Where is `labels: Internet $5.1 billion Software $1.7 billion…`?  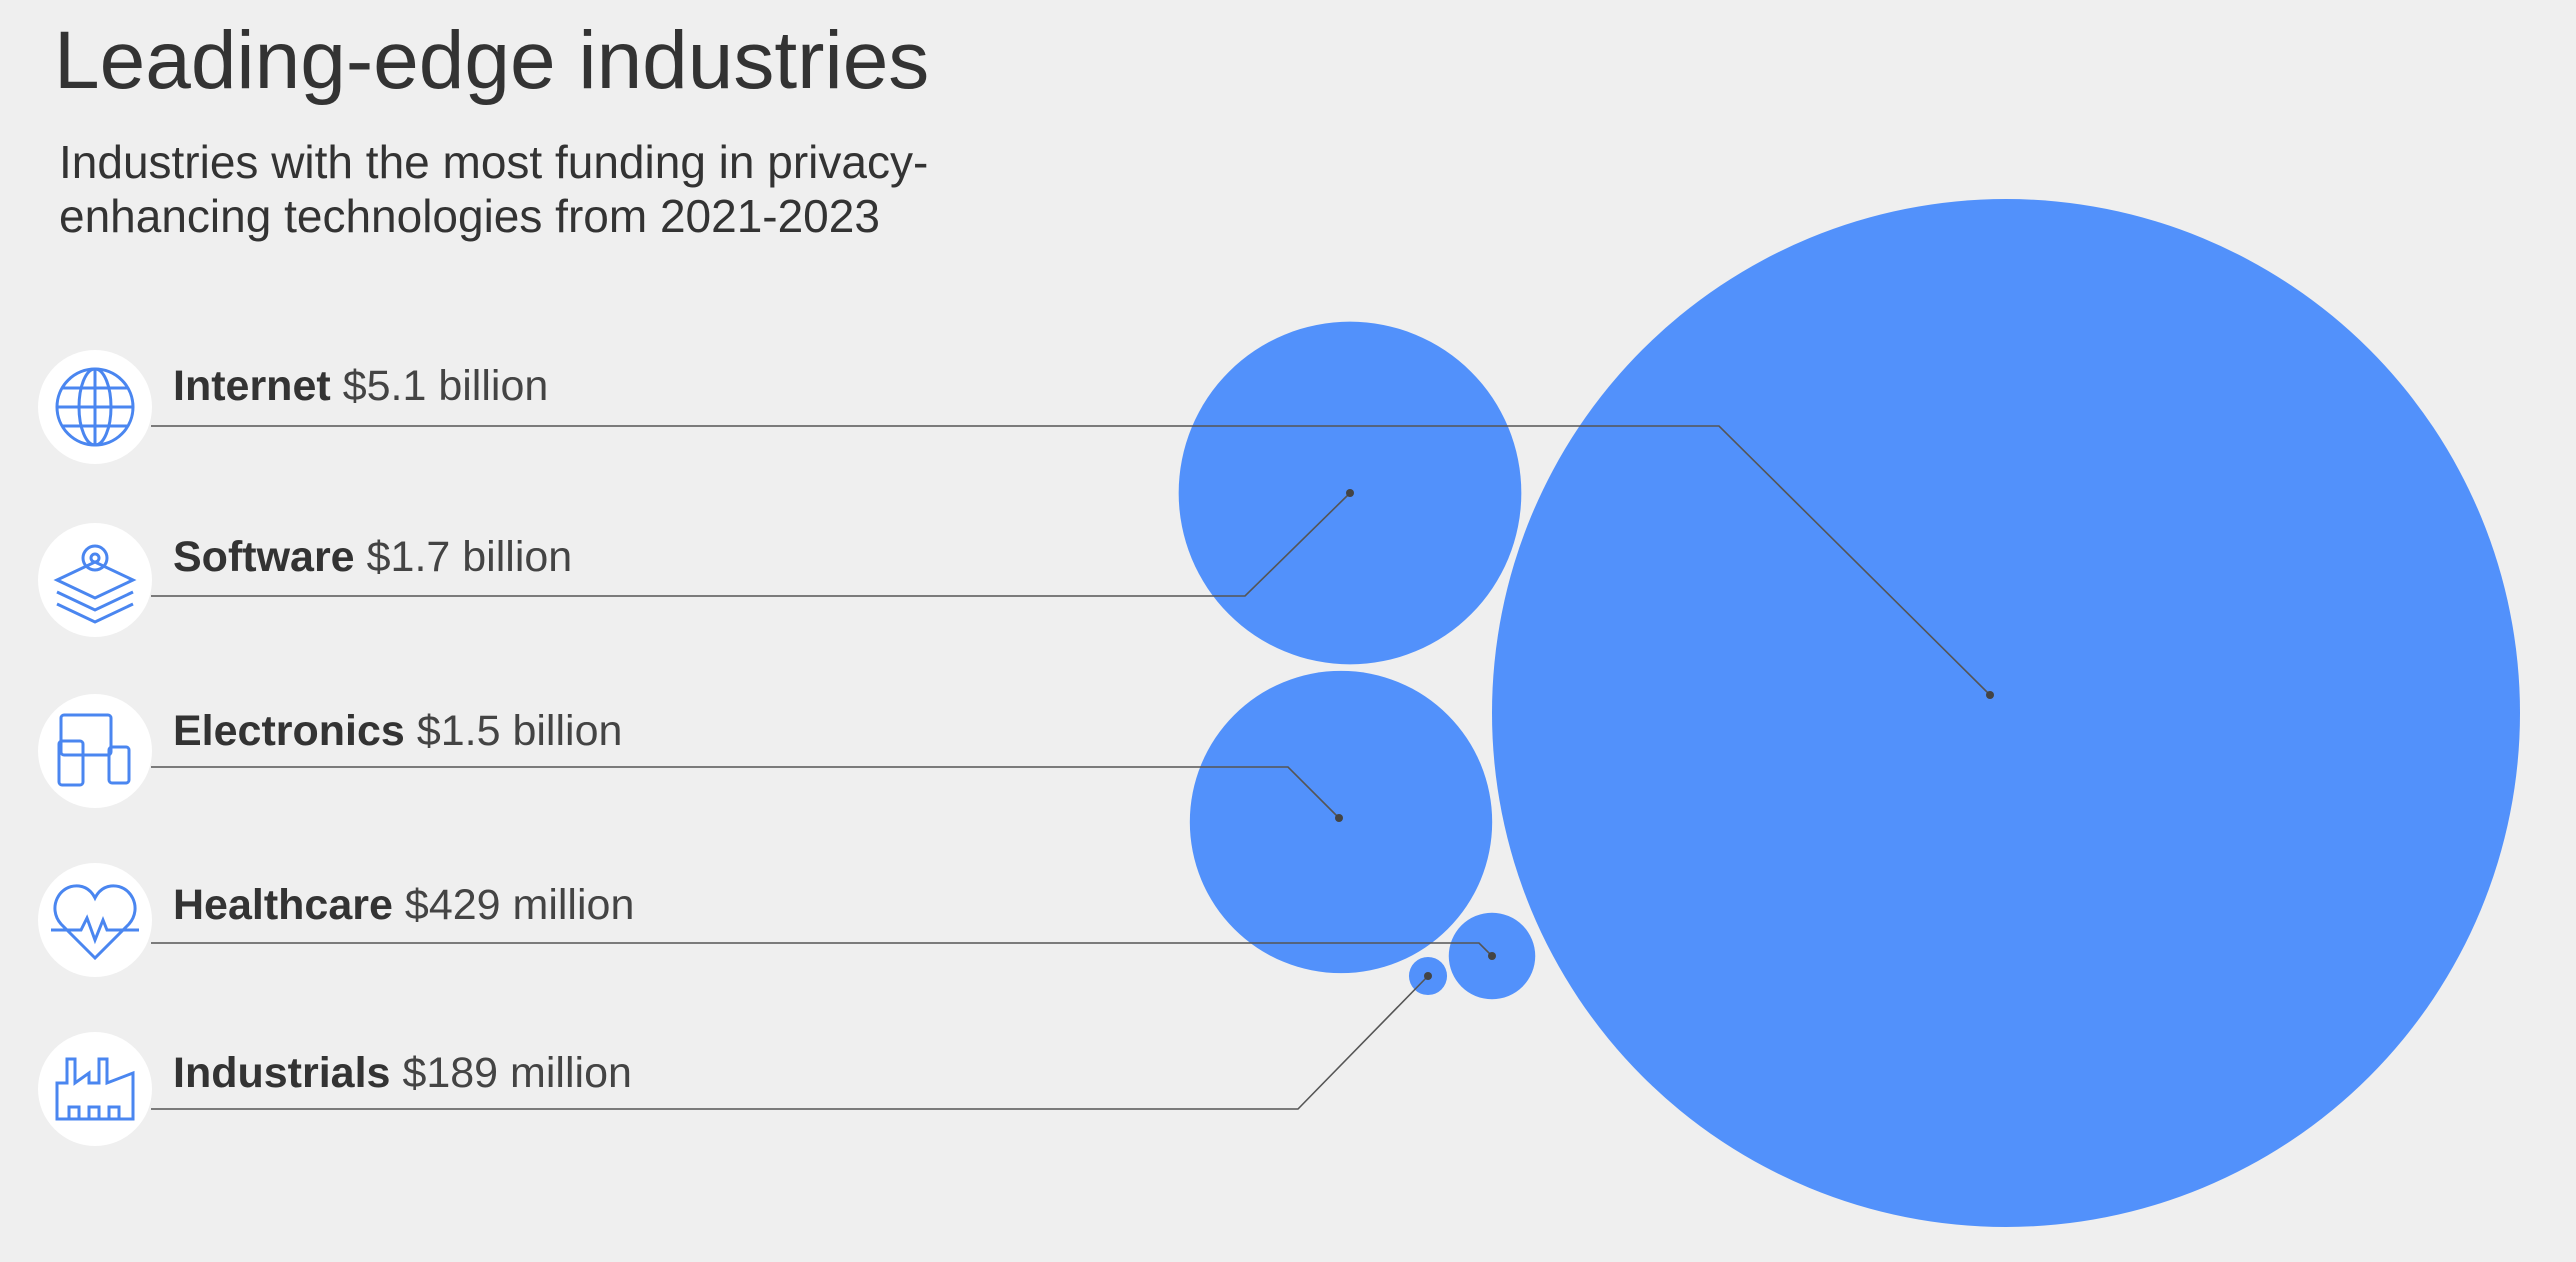 labels: Internet $5.1 billion Software $1.7 billion… is located at coordinates (403, 729).